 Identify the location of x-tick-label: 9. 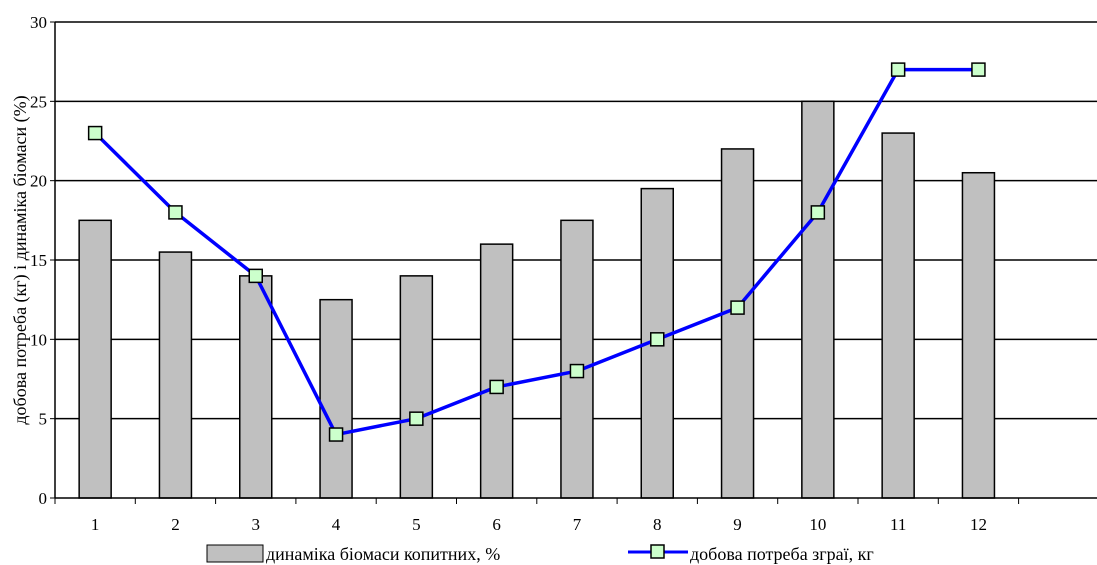
(737, 524).